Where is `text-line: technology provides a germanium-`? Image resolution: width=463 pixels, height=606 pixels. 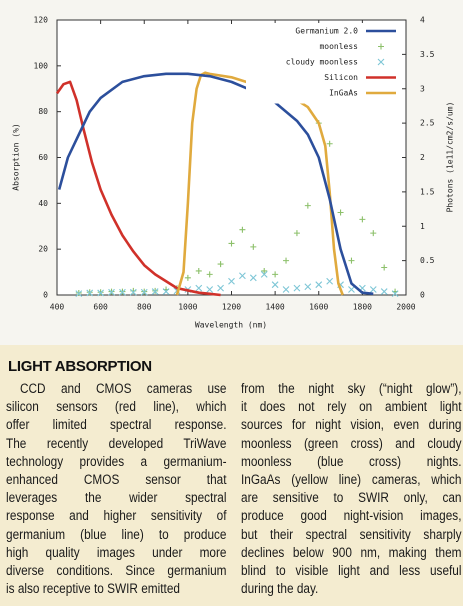
text-line: technology provides a germanium- is located at coordinates (116, 461).